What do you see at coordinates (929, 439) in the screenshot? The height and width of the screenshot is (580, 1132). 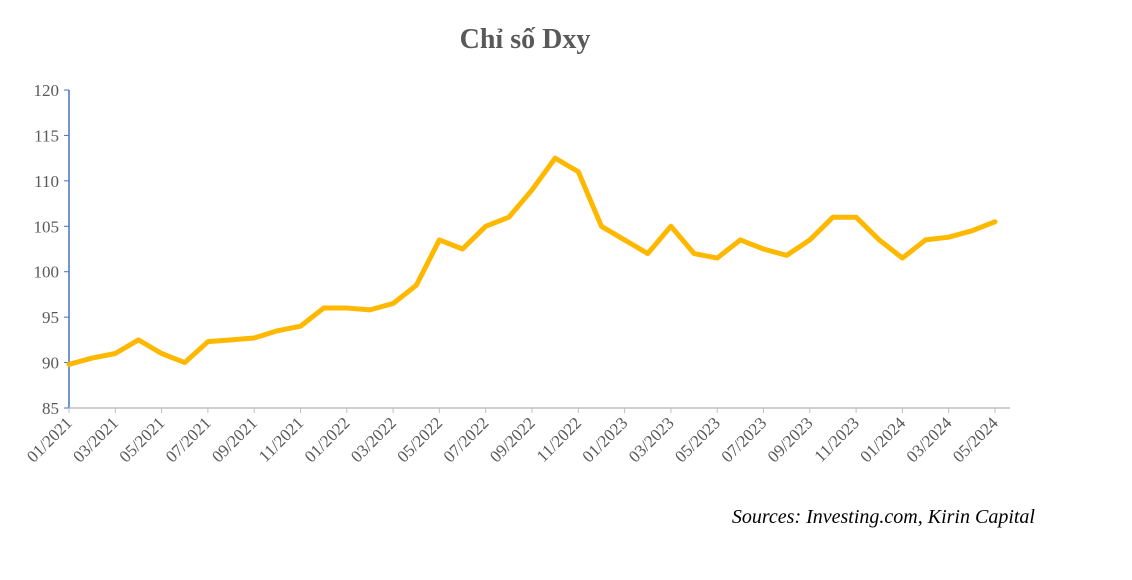 I see `x-tick-label: 03/2024` at bounding box center [929, 439].